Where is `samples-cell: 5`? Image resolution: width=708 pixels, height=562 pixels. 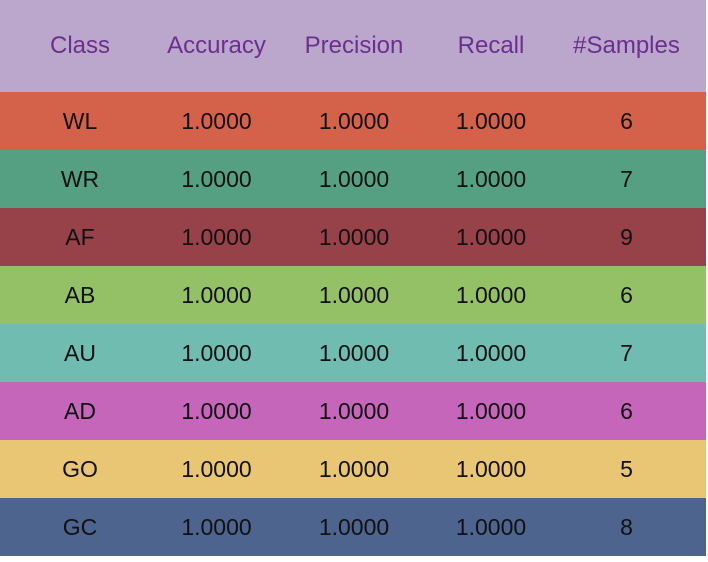 samples-cell: 5 is located at coordinates (626, 468).